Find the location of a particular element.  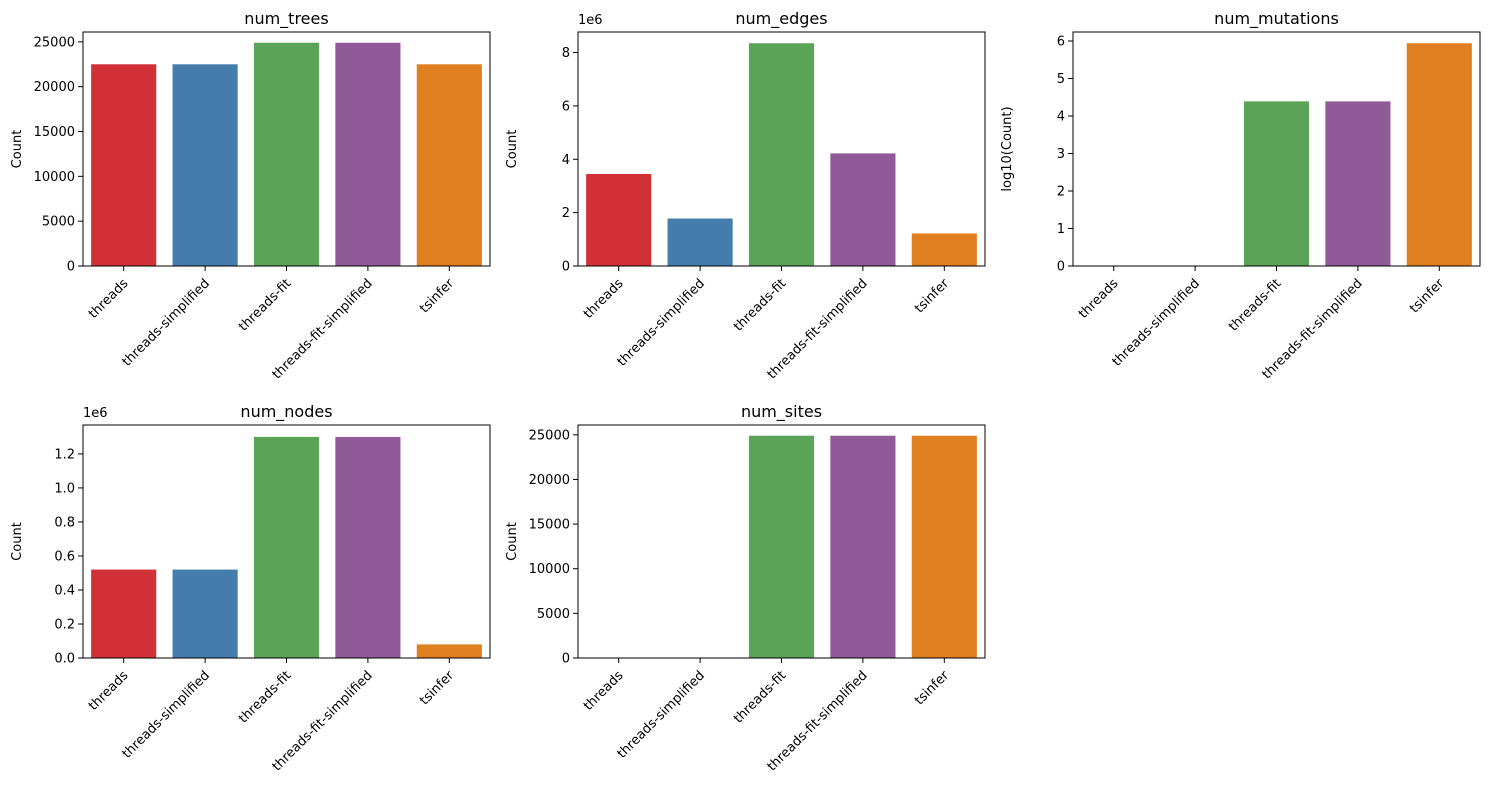

y-tick-label: 8 is located at coordinates (566, 53).